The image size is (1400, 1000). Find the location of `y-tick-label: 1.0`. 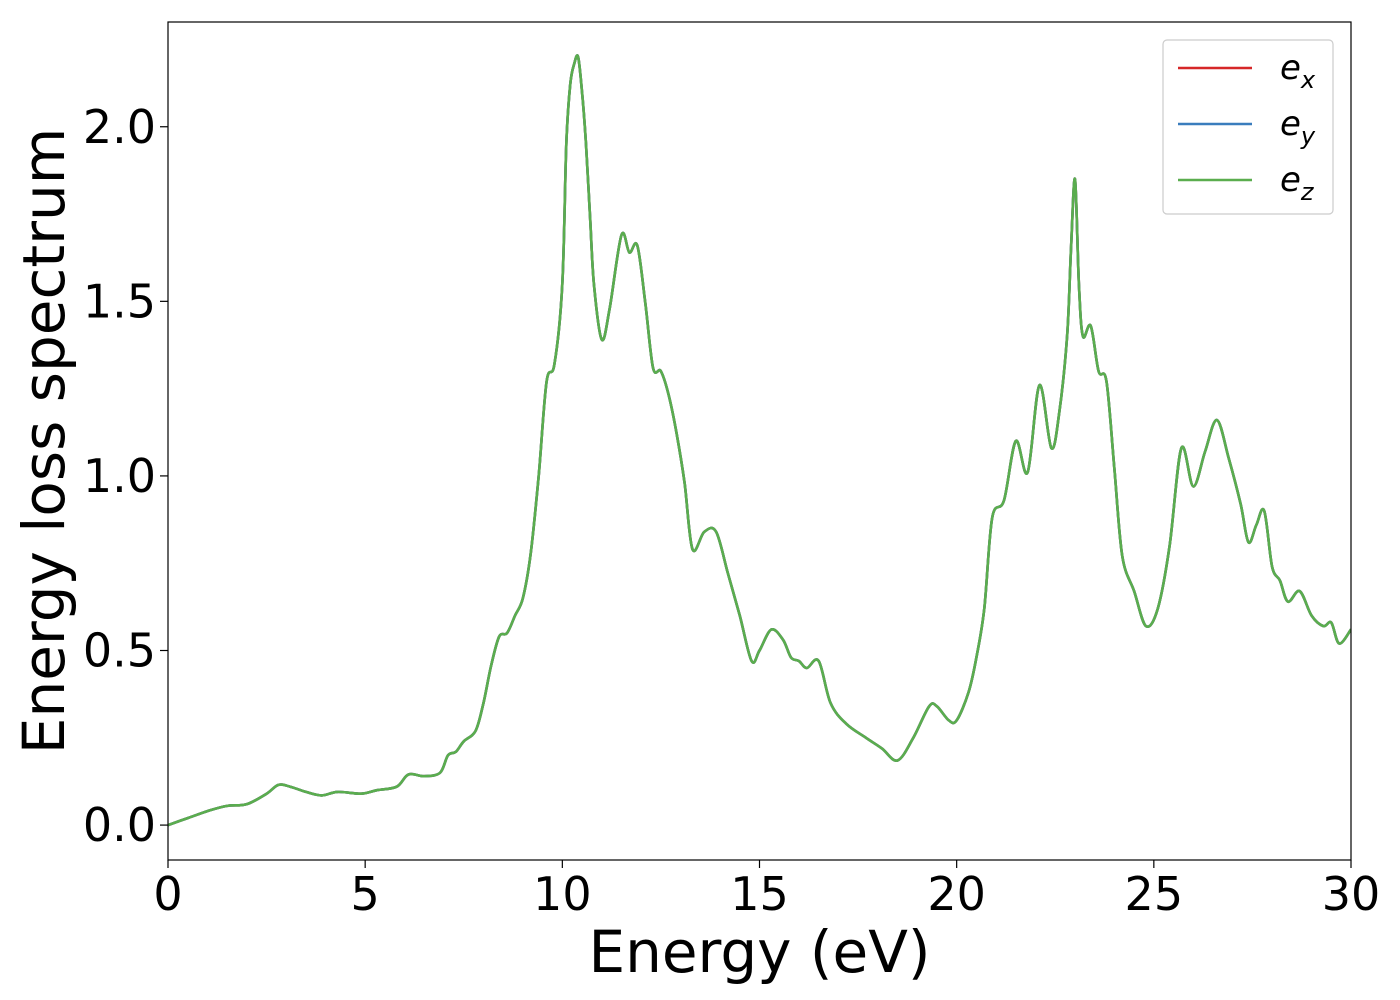

y-tick-label: 1.0 is located at coordinates (119, 476).